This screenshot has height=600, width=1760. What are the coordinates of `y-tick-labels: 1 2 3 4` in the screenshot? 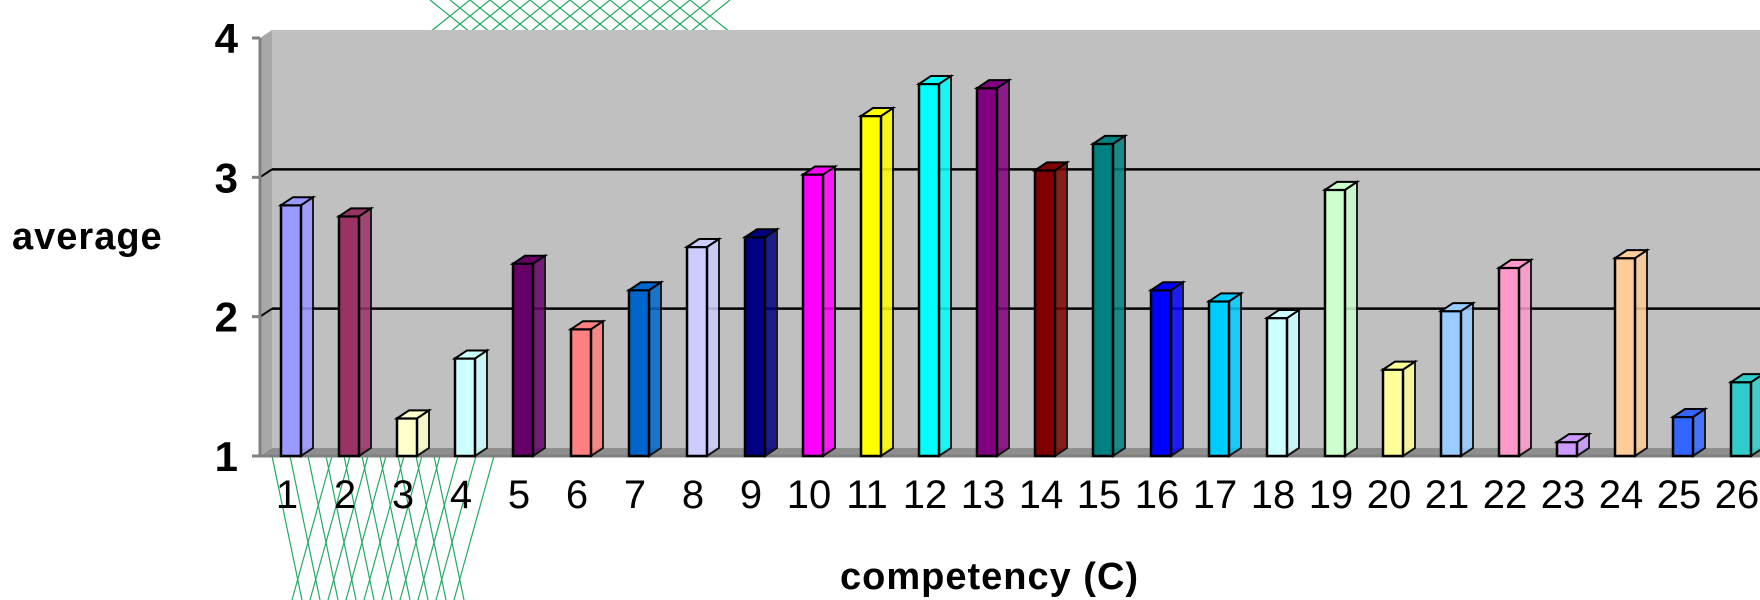 It's located at (237, 247).